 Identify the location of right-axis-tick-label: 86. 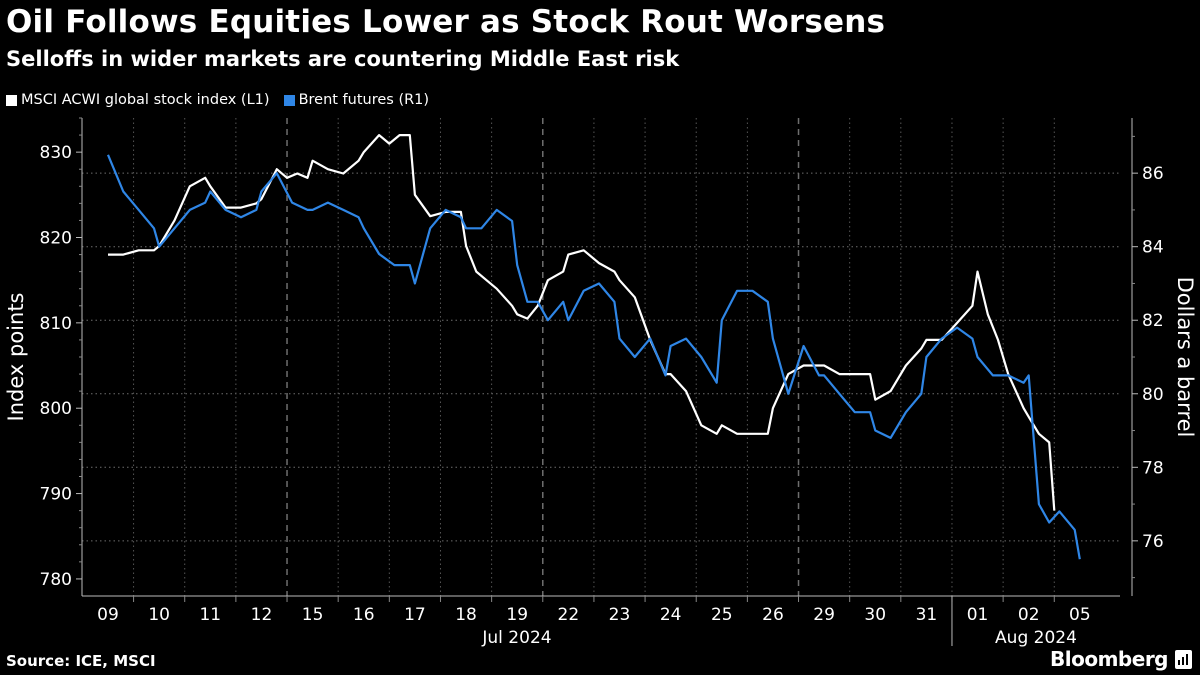
(1153, 174).